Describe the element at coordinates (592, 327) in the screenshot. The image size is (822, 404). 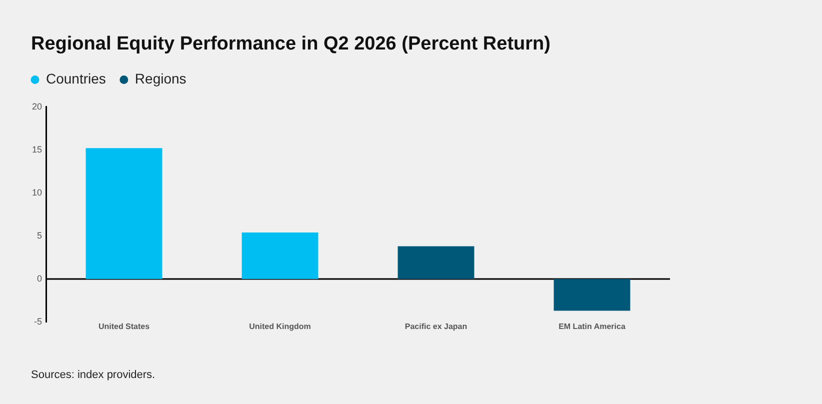
I see `x-tick-label: EM Latin America` at that location.